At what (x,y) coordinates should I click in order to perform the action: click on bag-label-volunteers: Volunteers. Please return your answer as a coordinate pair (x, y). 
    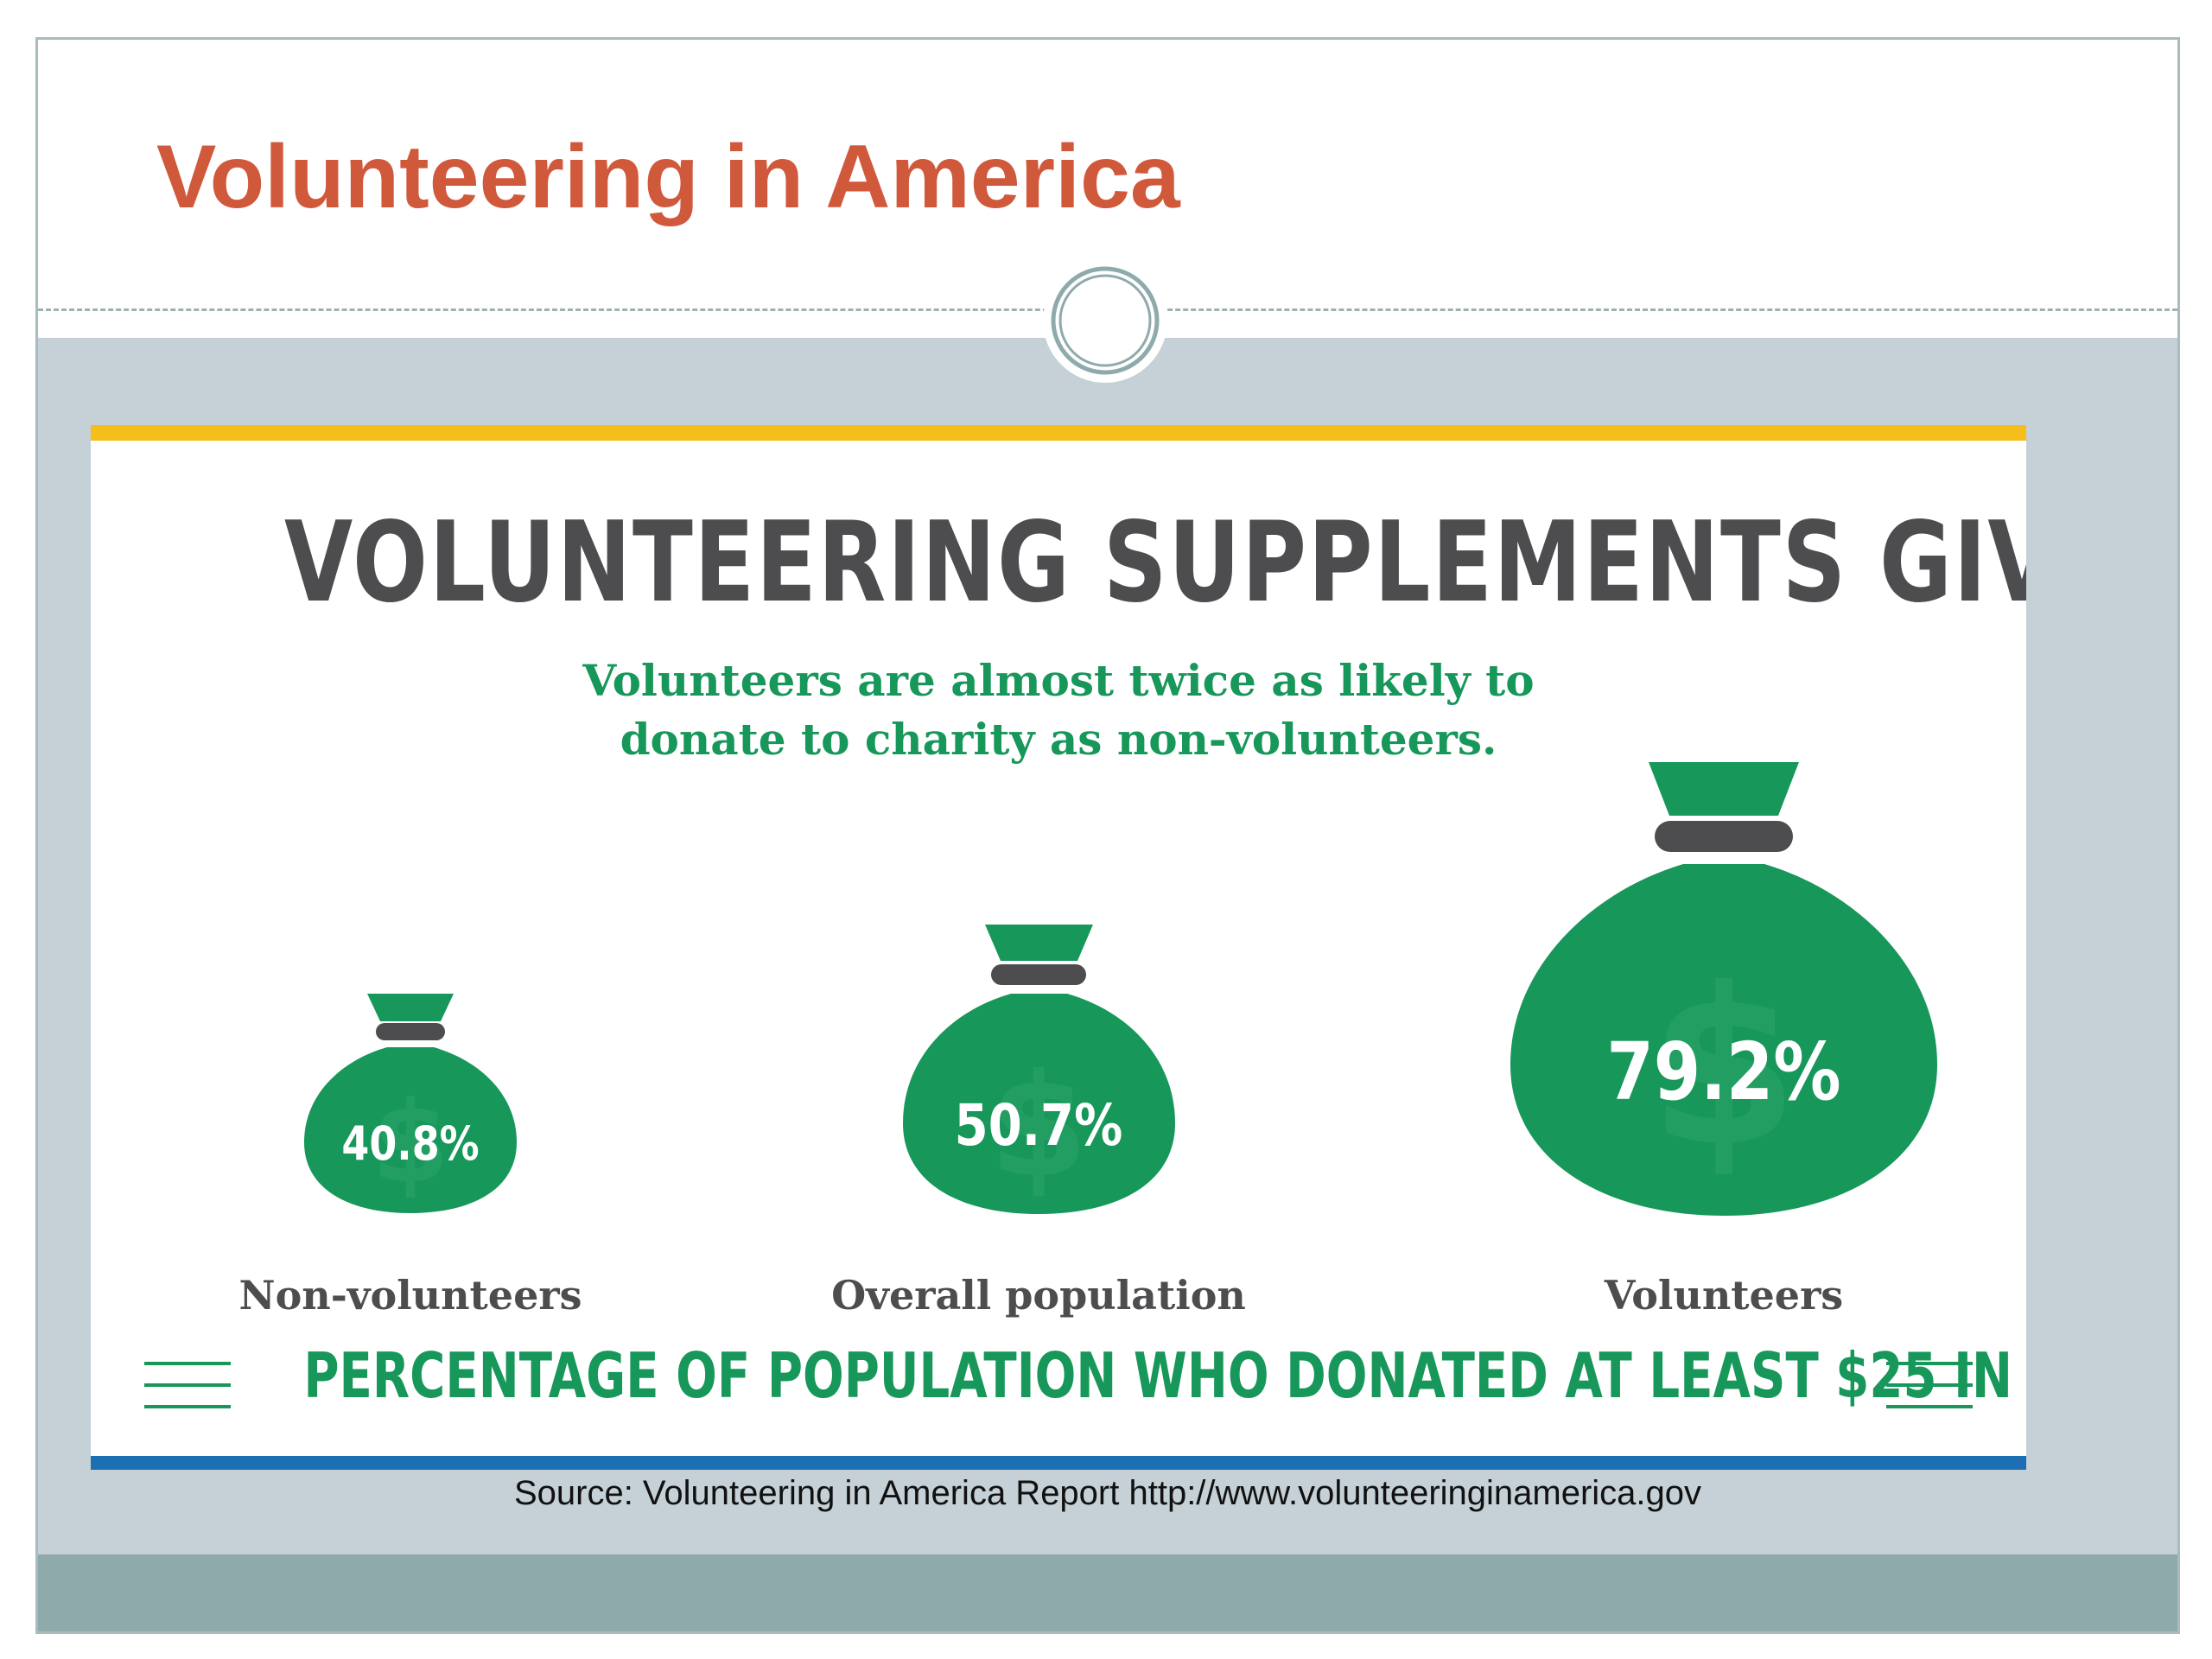
    Looking at the image, I should click on (1724, 1295).